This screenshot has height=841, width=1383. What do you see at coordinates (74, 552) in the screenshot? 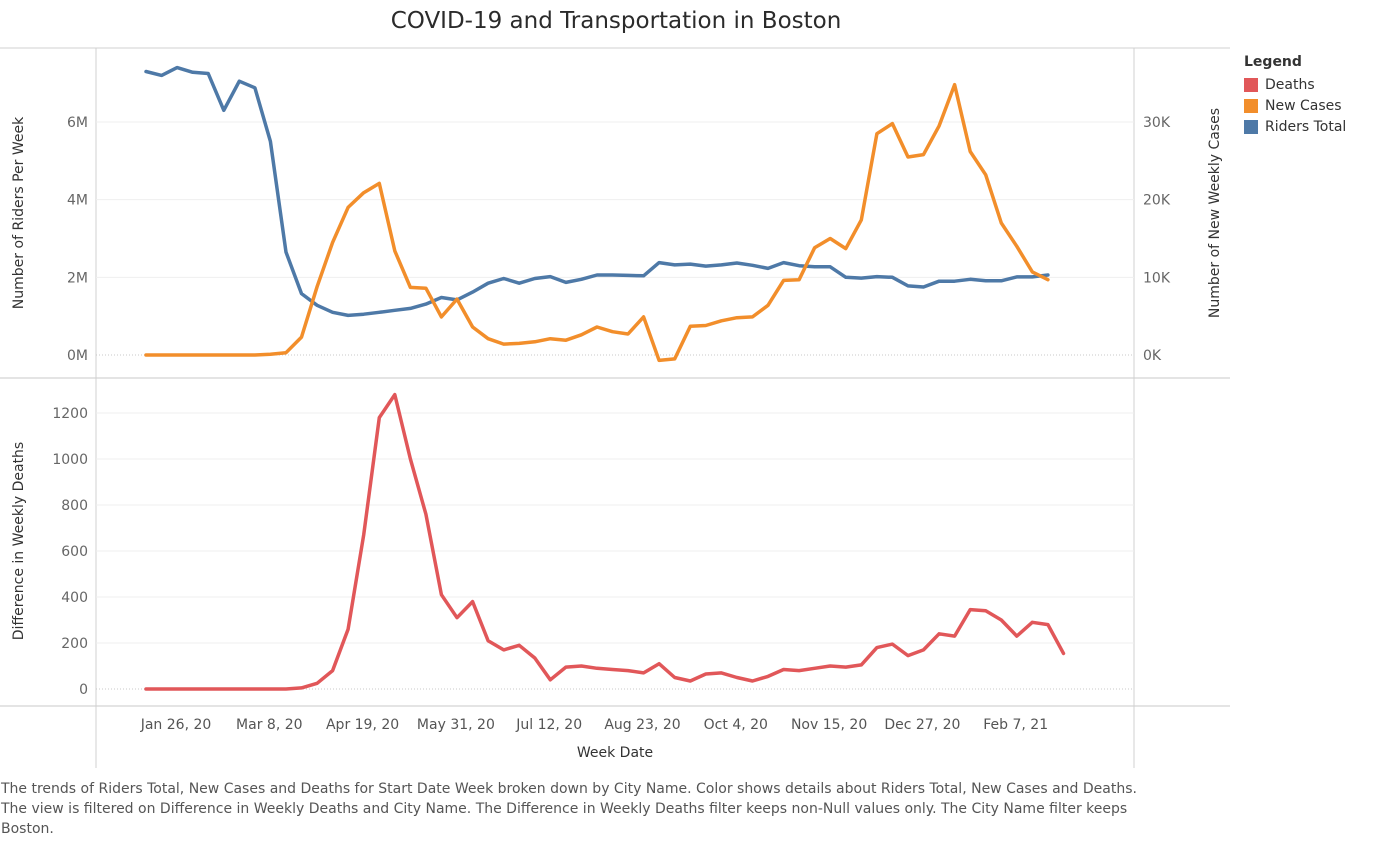
I see `bottom-tick-label: 600` at bounding box center [74, 552].